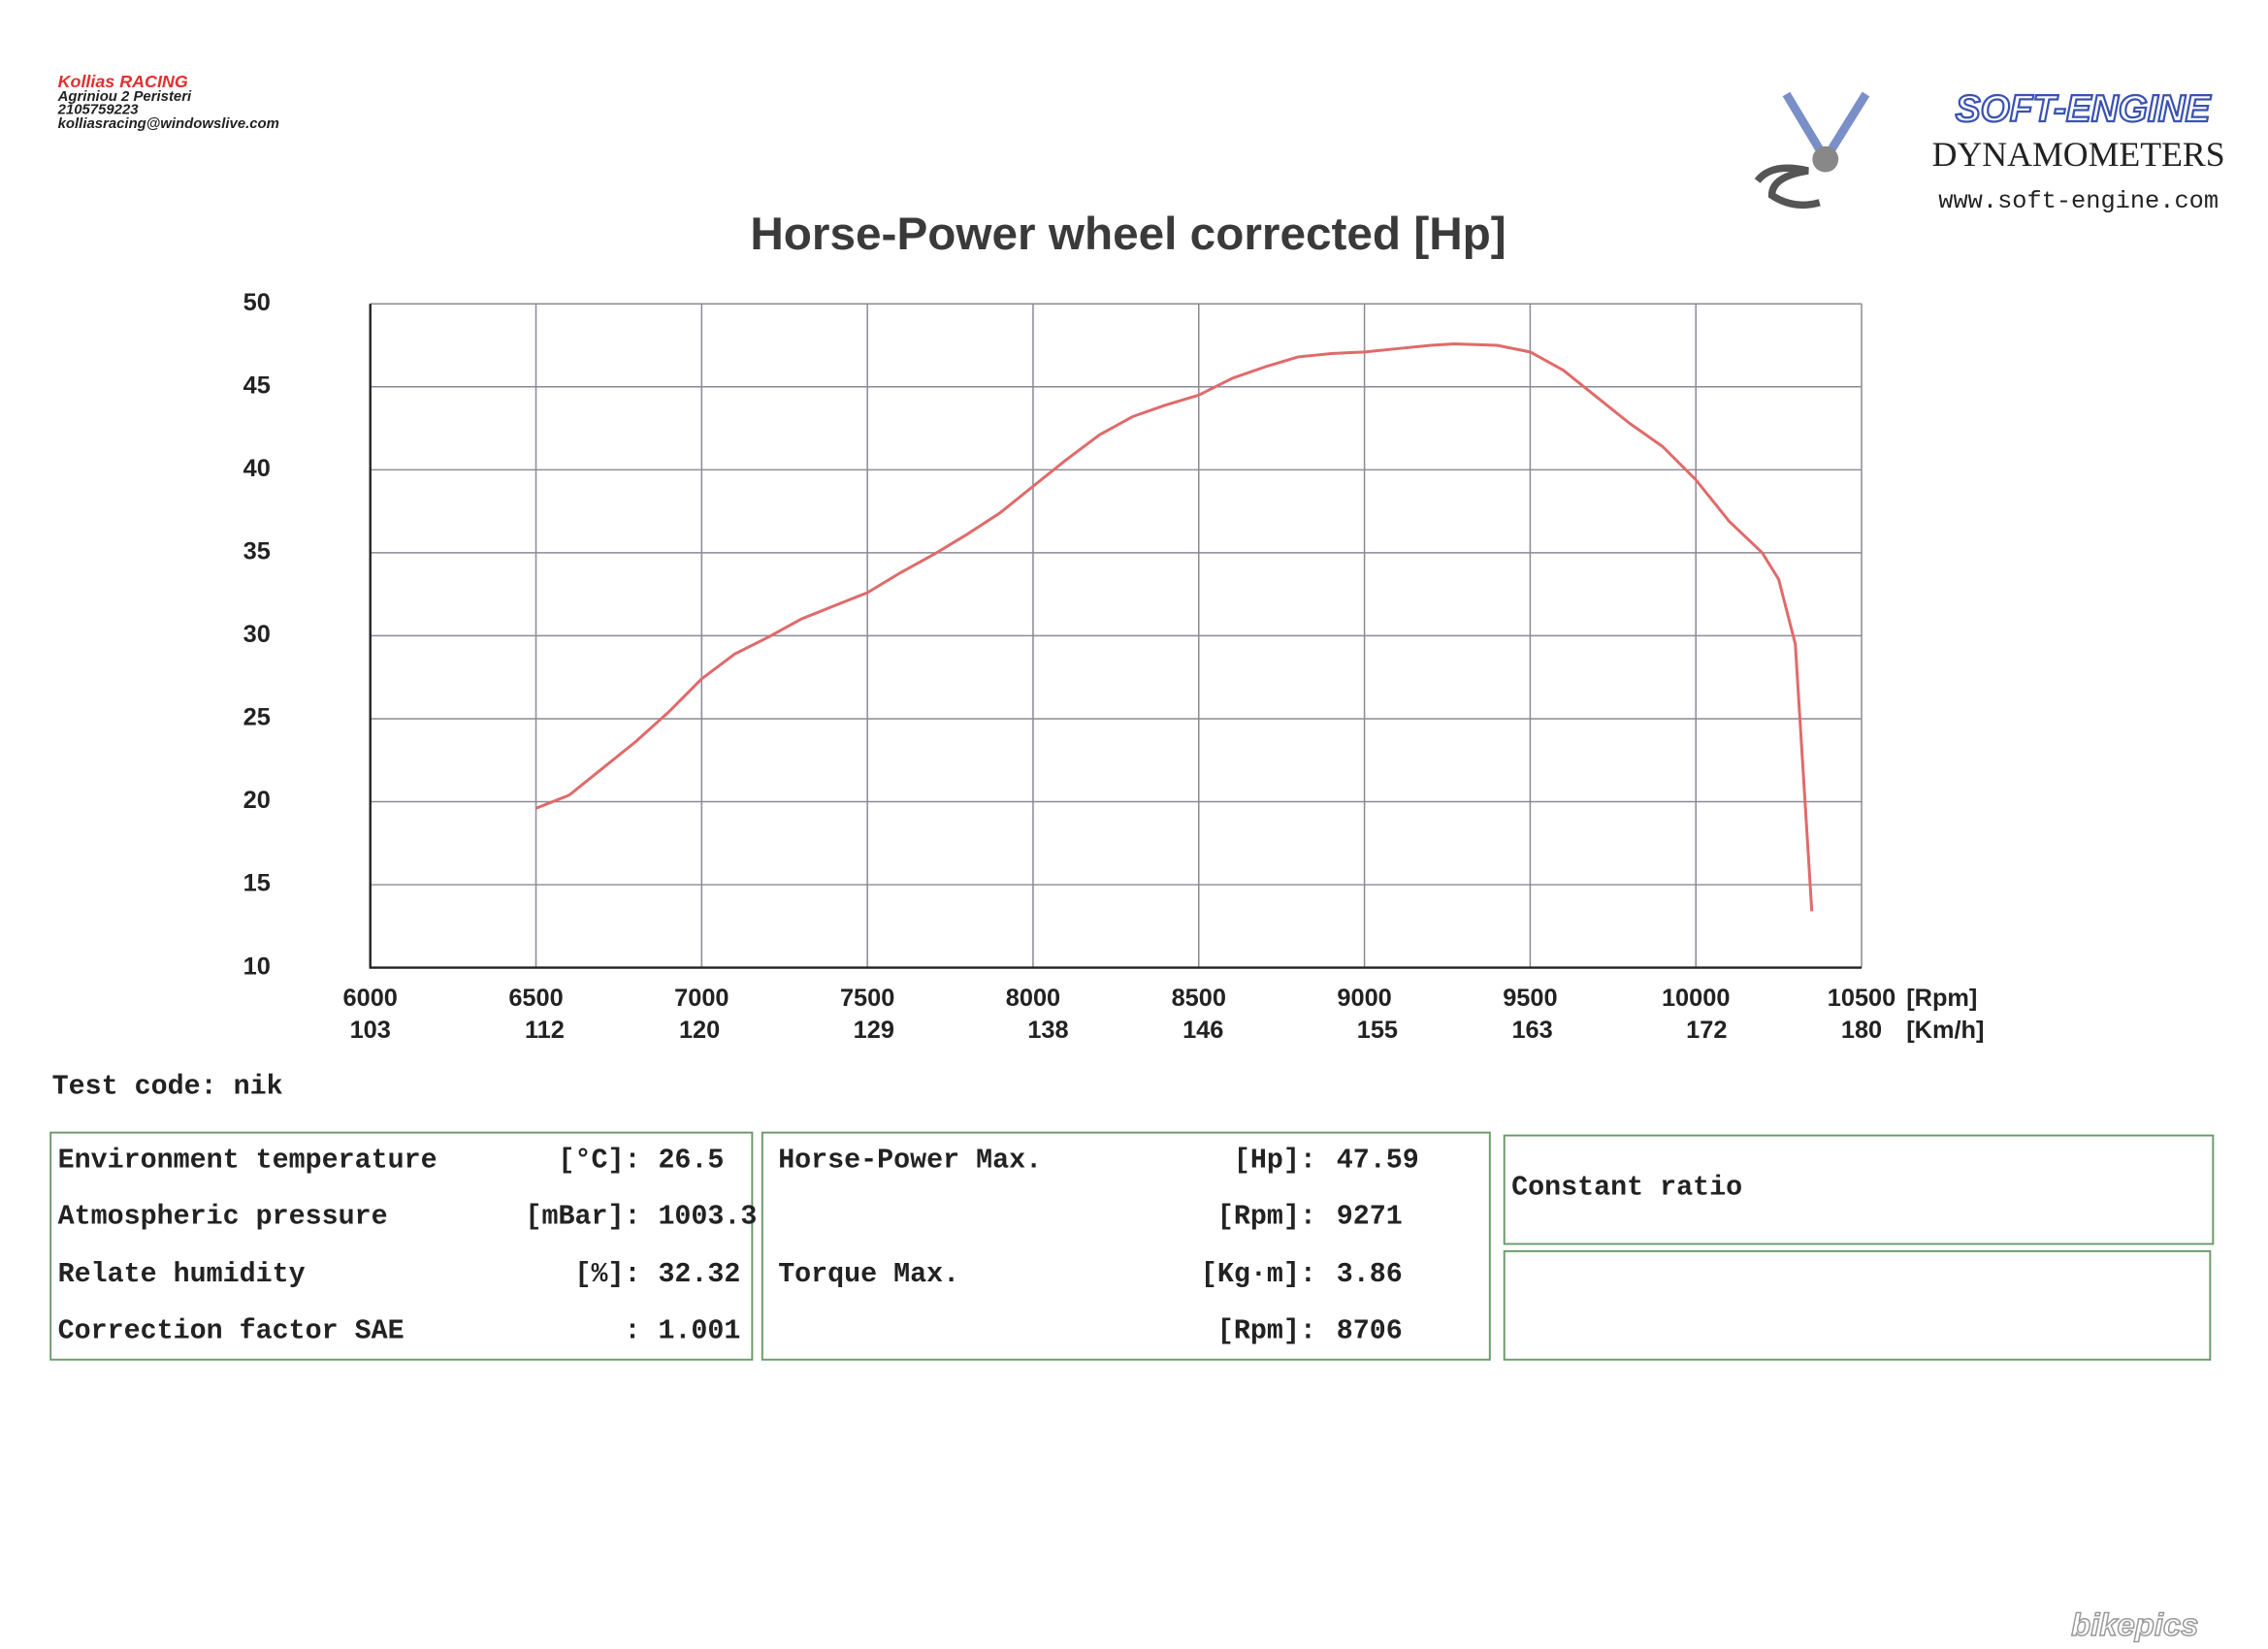  I want to click on phone: 2105759223, so click(98, 109).